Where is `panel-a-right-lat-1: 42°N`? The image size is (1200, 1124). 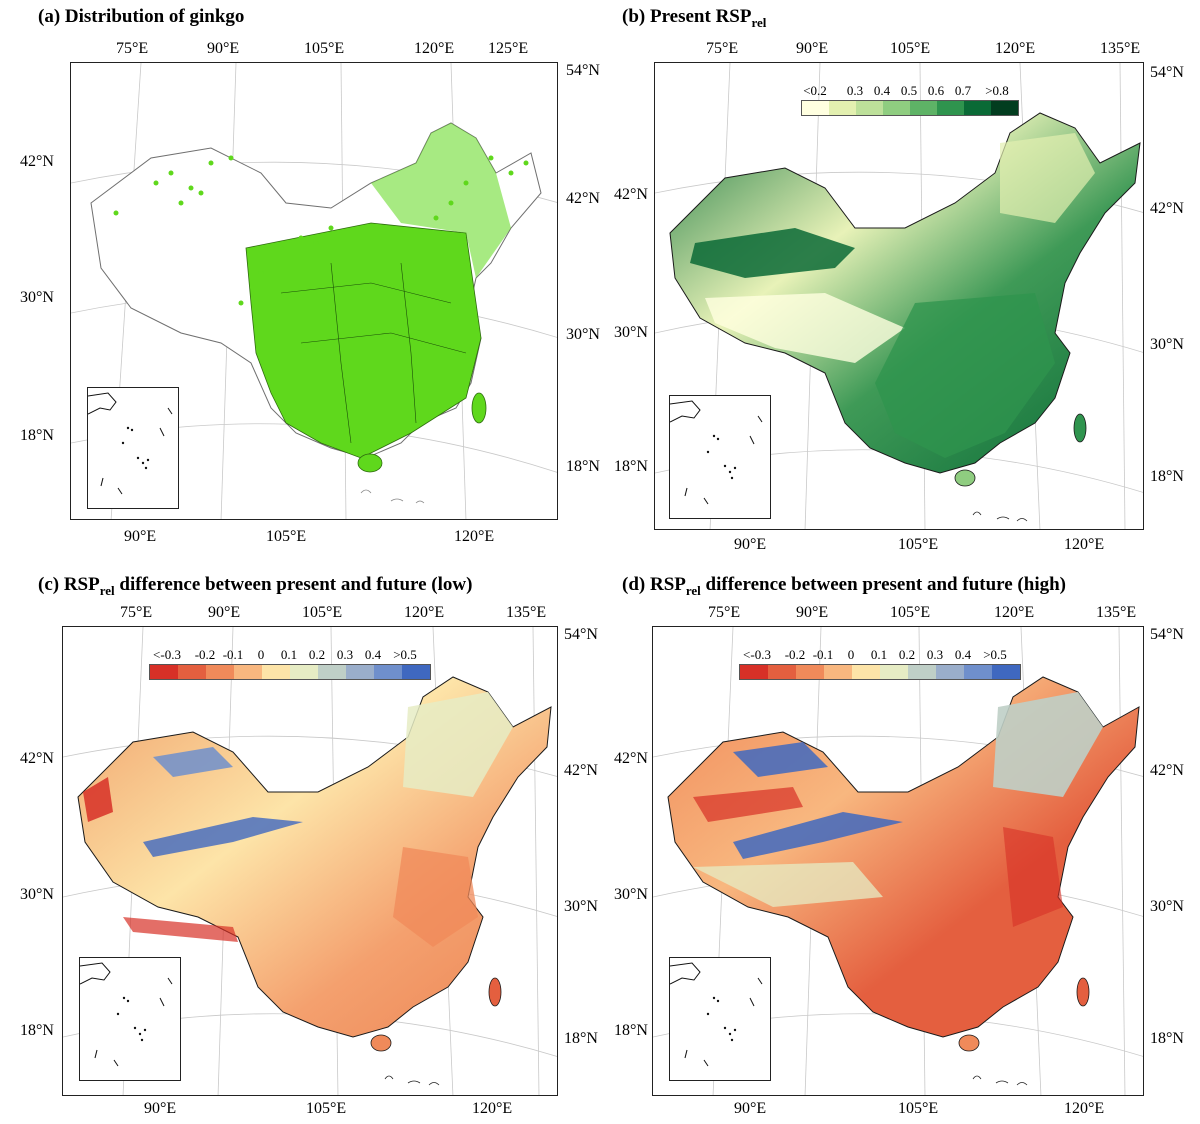
panel-a-right-lat-1: 42°N is located at coordinates (583, 198).